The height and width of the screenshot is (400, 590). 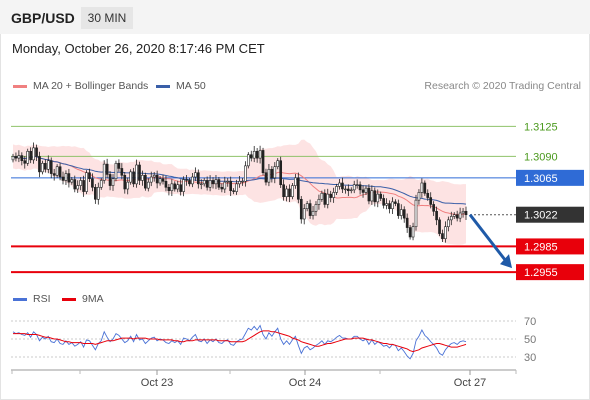 What do you see at coordinates (530, 322) in the screenshot?
I see `rsi-tick-label: 70` at bounding box center [530, 322].